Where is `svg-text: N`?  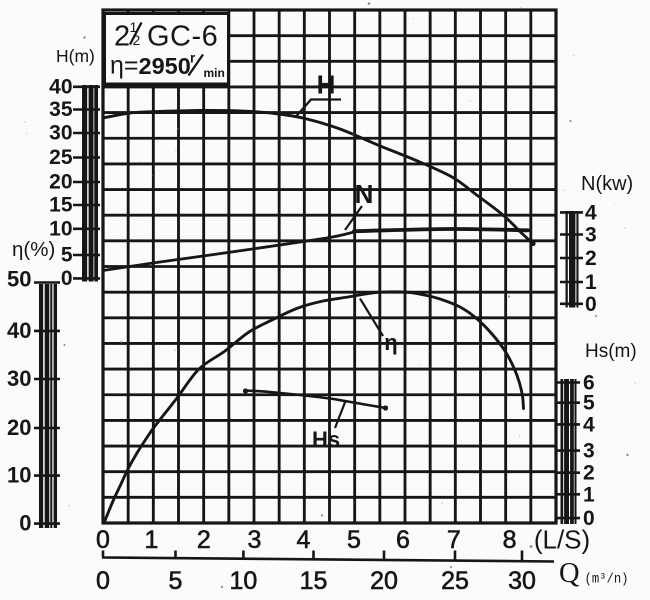
svg-text: N is located at coordinates (364, 194).